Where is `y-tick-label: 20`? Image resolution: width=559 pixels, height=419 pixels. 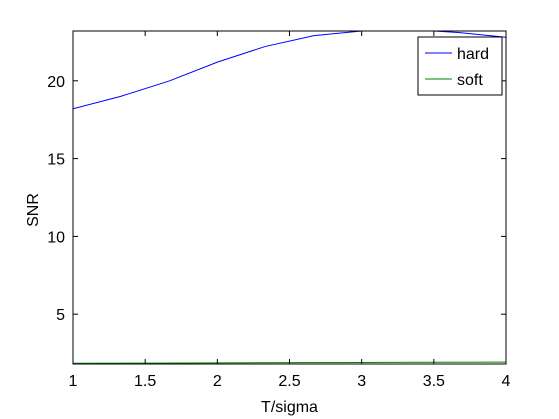 y-tick-label: 20 is located at coordinates (56, 82).